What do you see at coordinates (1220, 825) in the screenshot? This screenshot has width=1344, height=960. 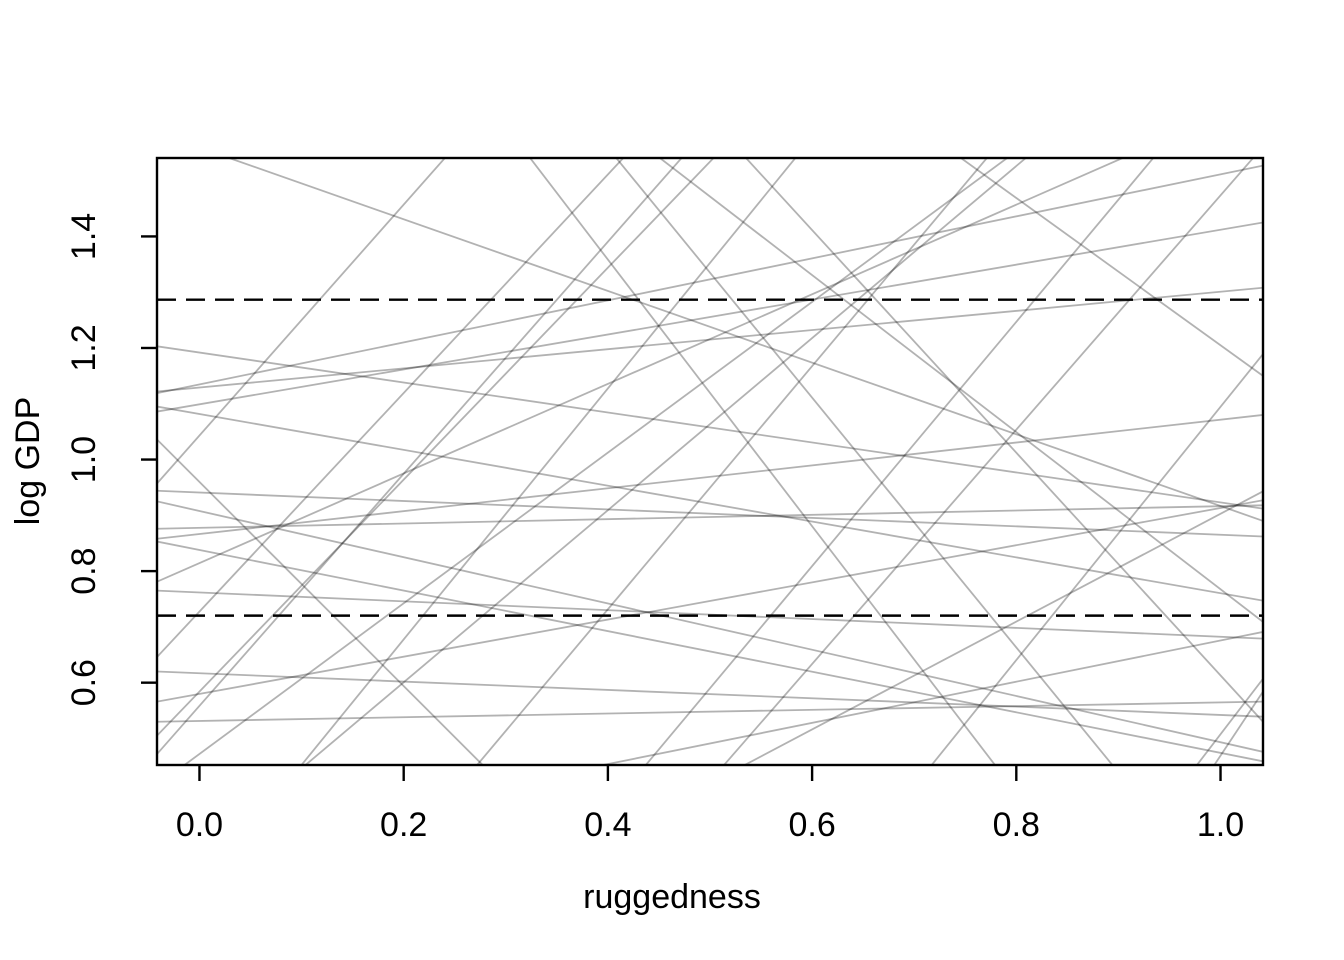 I see `x-tick-label: 1.0` at bounding box center [1220, 825].